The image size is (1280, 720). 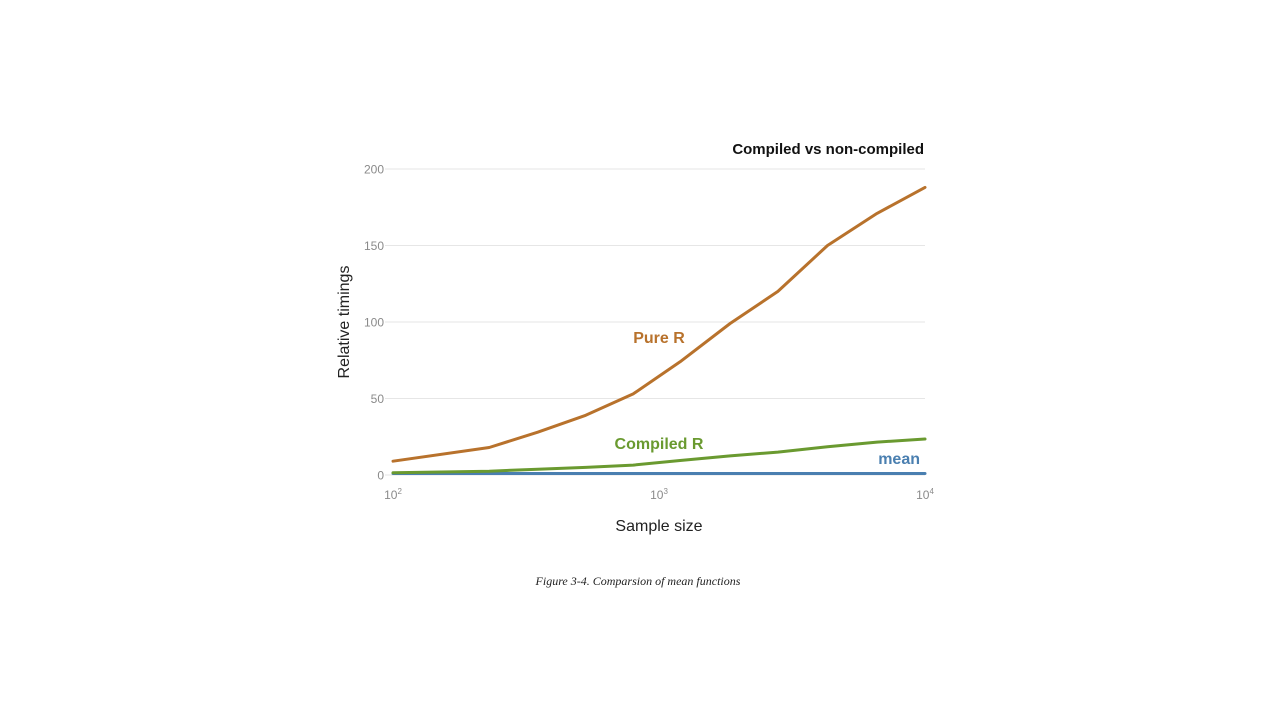 What do you see at coordinates (828, 149) in the screenshot?
I see `chart-title: Compiled vs non-compiled` at bounding box center [828, 149].